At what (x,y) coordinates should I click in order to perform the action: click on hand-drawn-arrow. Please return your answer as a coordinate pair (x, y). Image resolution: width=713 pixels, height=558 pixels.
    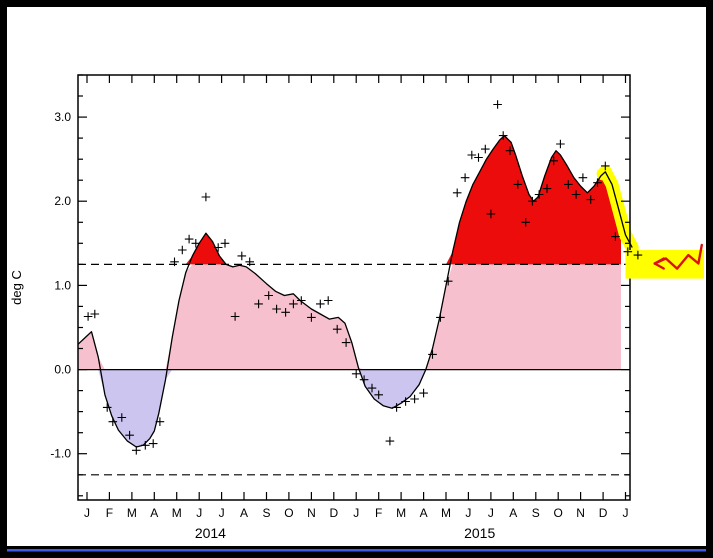
    Looking at the image, I should click on (678, 256).